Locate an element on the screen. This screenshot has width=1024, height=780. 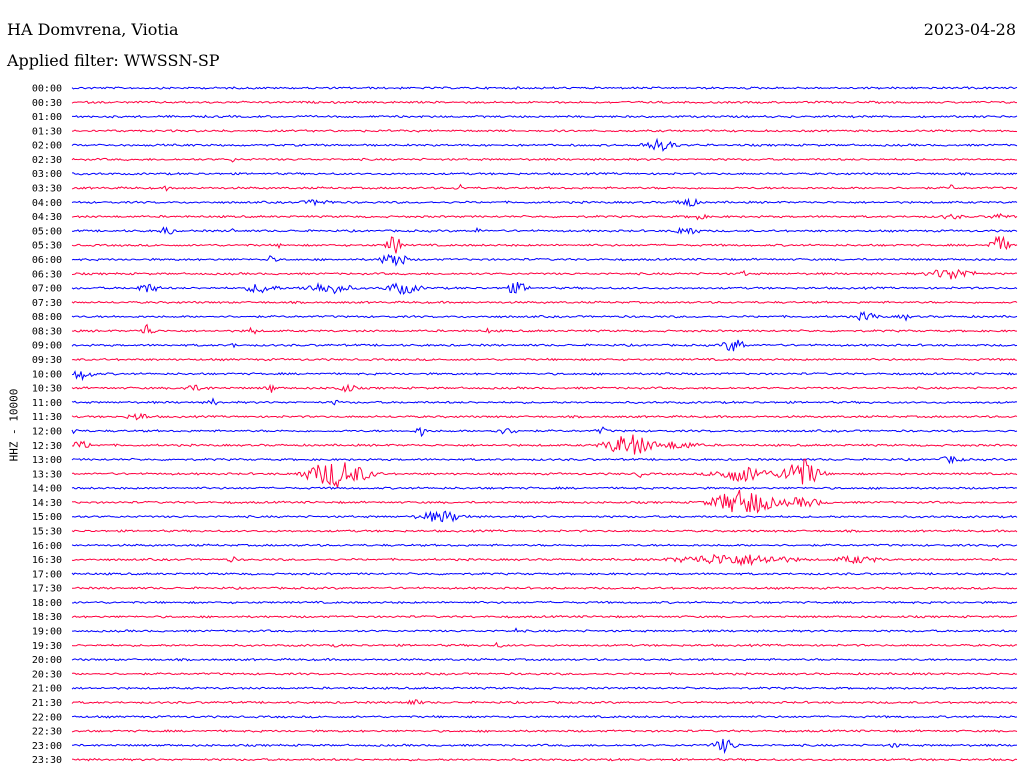
time-tick-label: 09:30 is located at coordinates (47, 360).